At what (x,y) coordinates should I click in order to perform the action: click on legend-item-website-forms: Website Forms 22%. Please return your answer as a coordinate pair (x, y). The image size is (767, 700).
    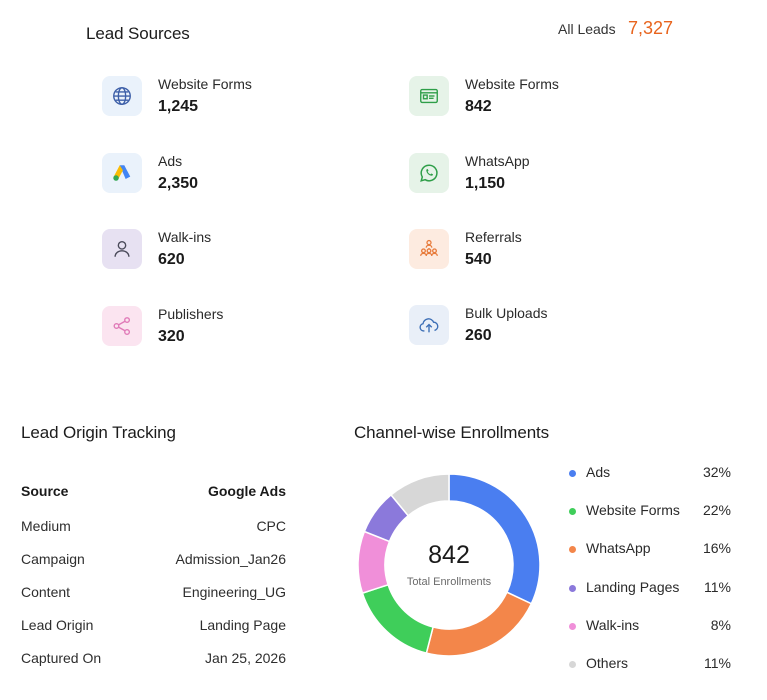
    Looking at the image, I should click on (650, 512).